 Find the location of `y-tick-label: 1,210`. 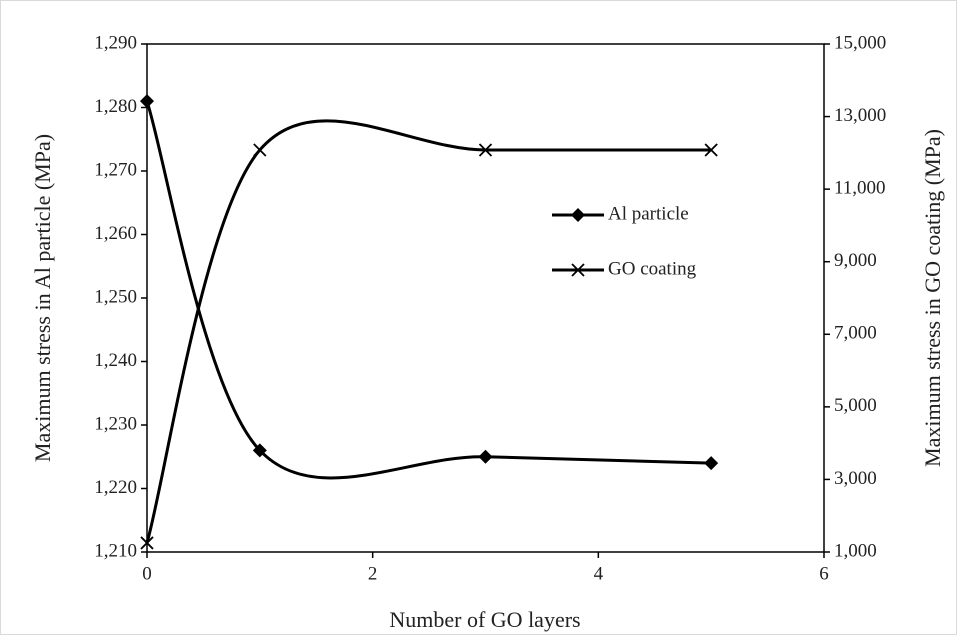

y-tick-label: 1,210 is located at coordinates (115, 550).